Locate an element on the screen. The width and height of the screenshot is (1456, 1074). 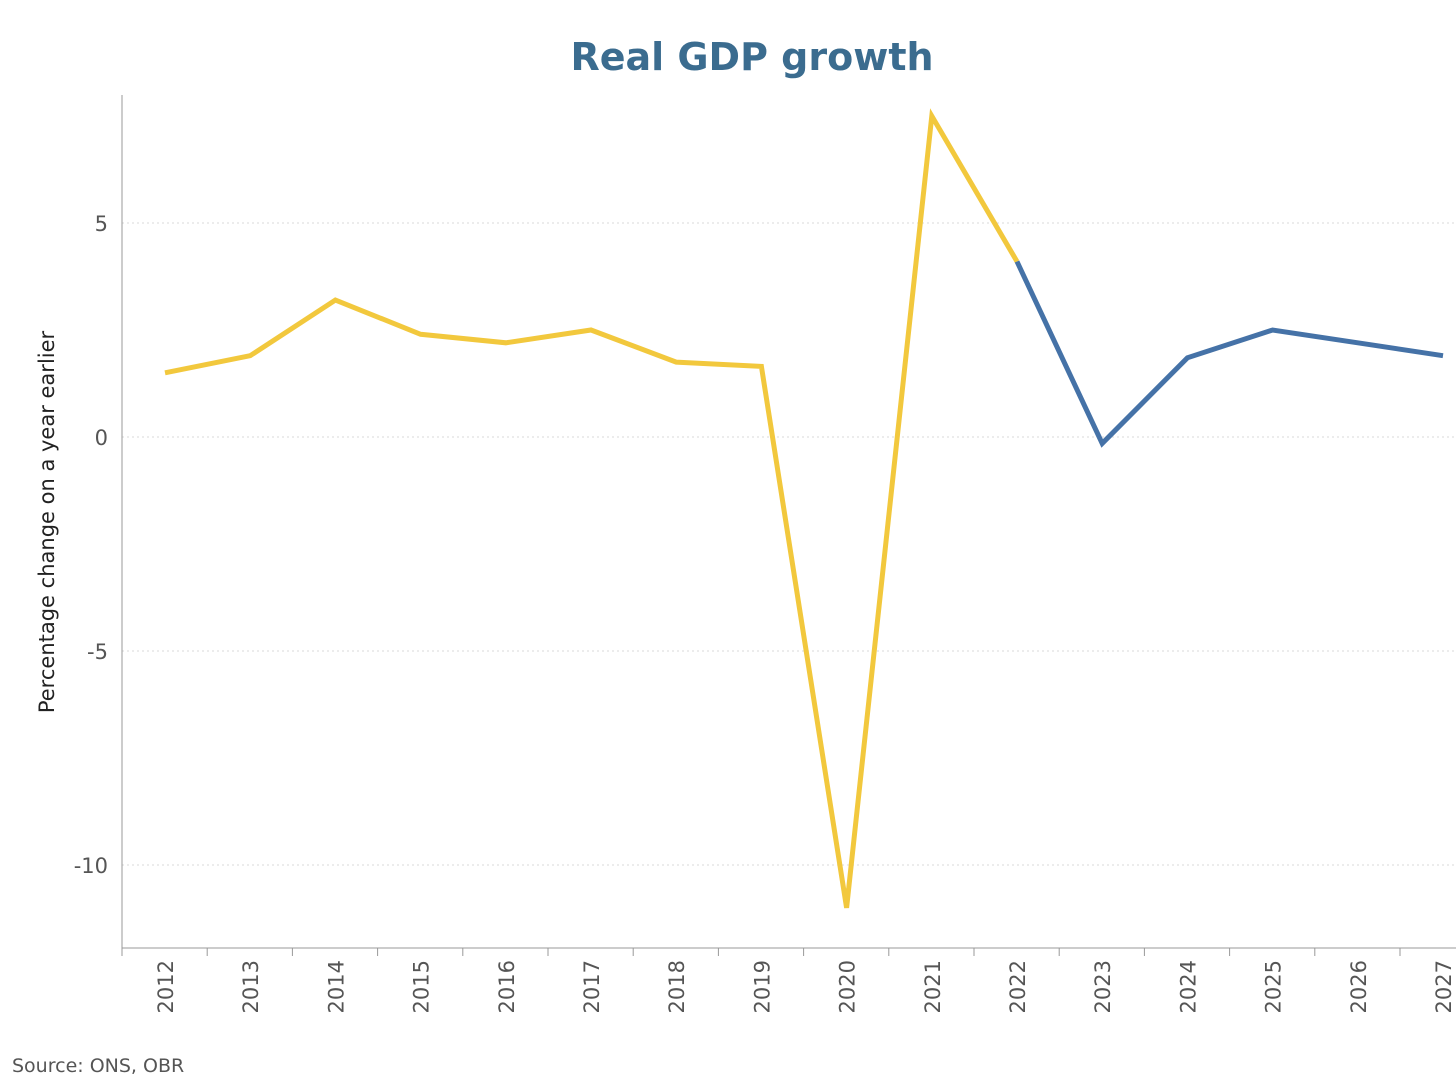
x-tick-label: 2013 is located at coordinates (251, 986).